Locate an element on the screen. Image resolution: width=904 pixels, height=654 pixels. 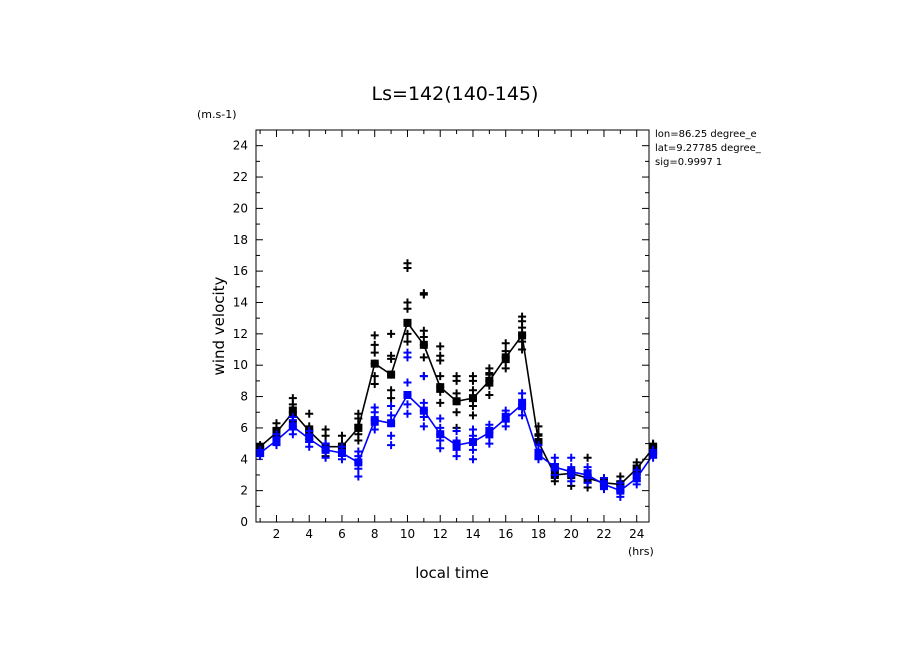
y-unit-label: (m.s-1) is located at coordinates (217, 114).